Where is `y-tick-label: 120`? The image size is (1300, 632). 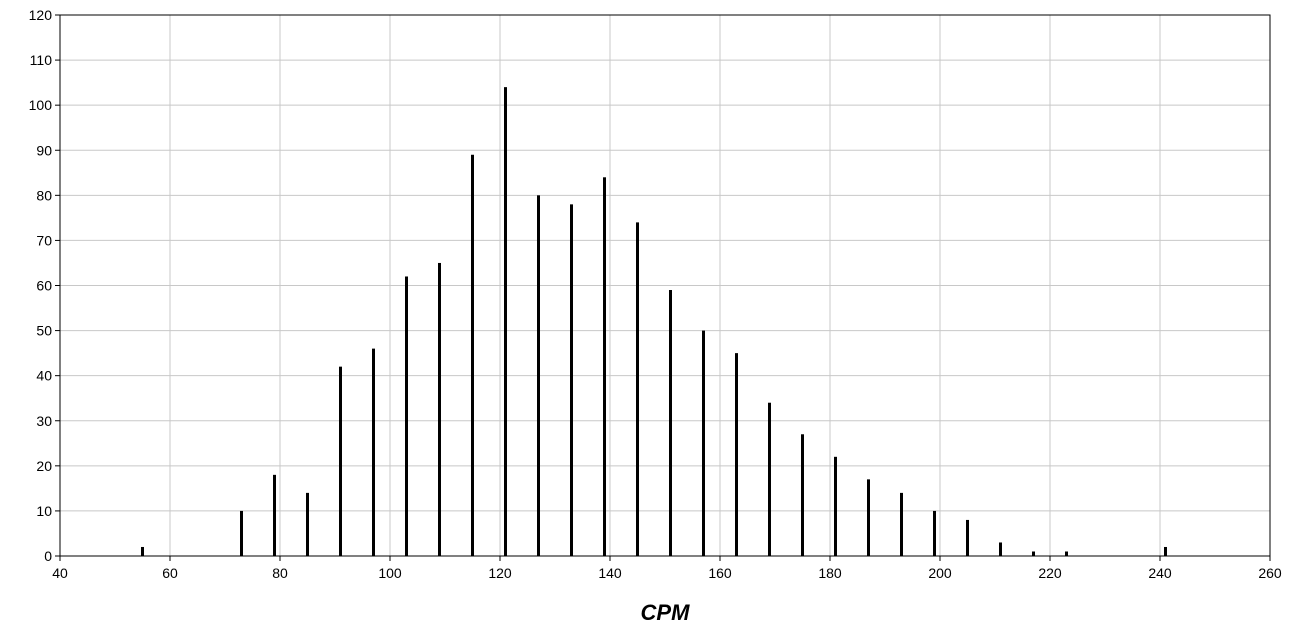 y-tick-label: 120 is located at coordinates (41, 15).